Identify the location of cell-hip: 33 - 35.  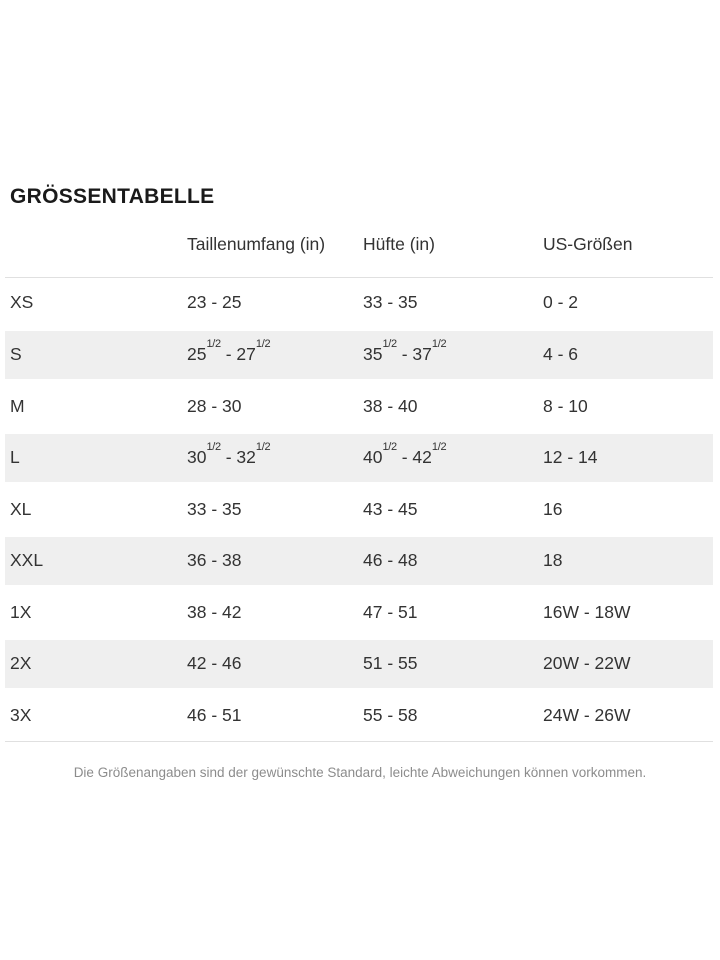
(453, 304).